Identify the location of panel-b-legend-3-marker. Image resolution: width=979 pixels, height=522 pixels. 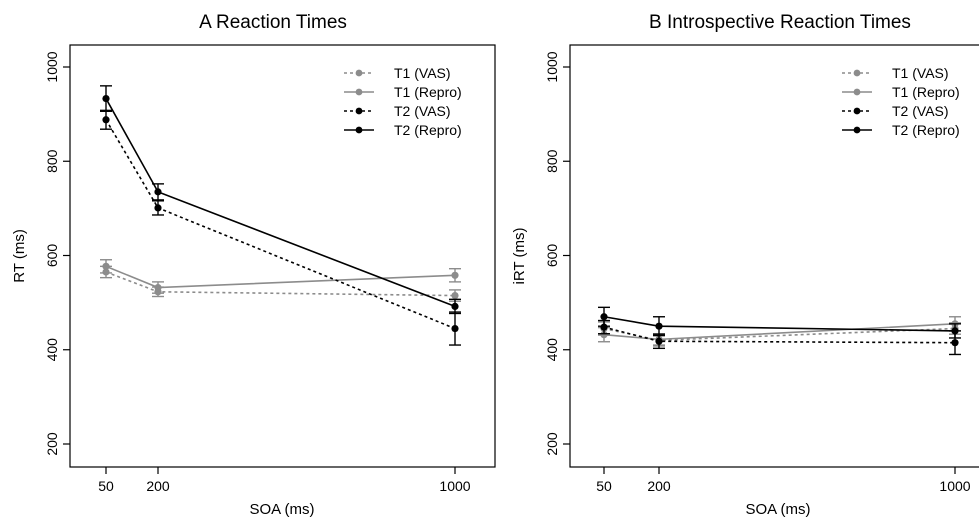
(857, 130).